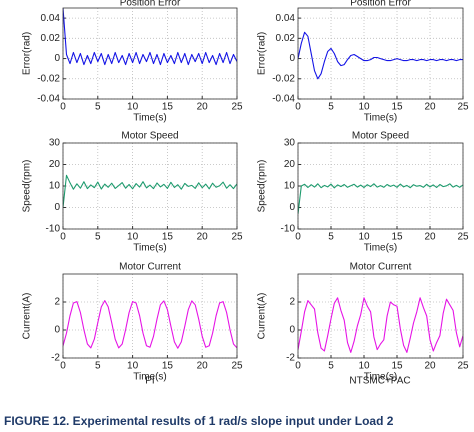  What do you see at coordinates (149, 381) in the screenshot?
I see `column-label: PI` at bounding box center [149, 381].